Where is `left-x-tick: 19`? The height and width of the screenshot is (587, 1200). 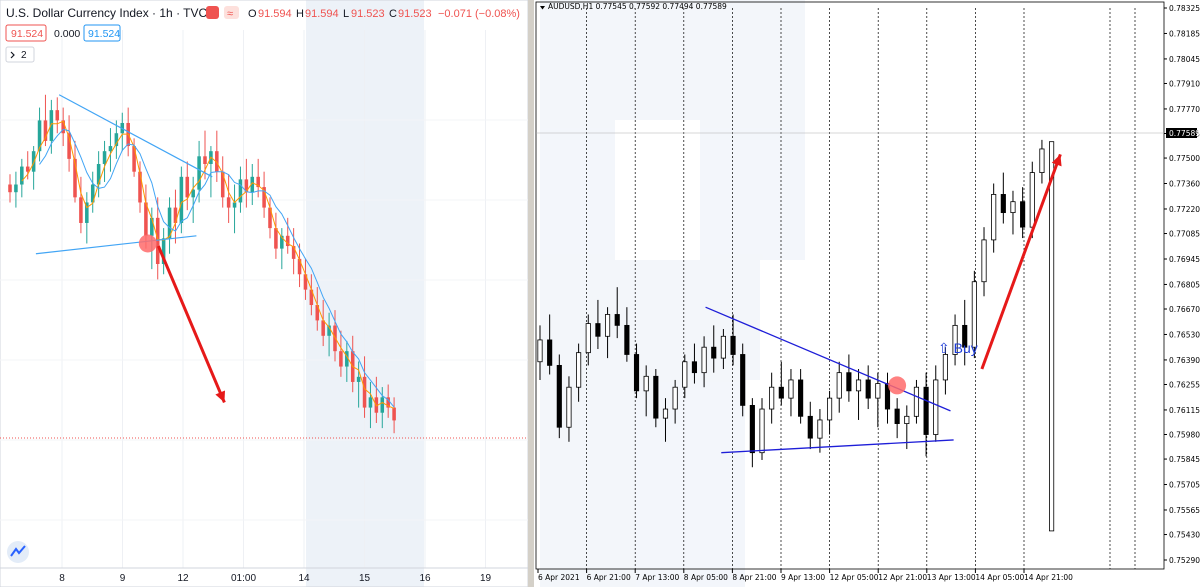
left-x-tick: 19 is located at coordinates (486, 578).